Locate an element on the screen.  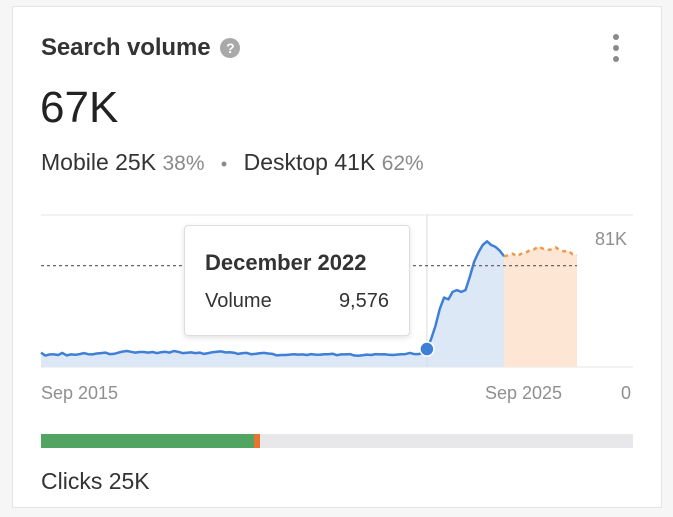
card-title: Search volume is located at coordinates (126, 47).